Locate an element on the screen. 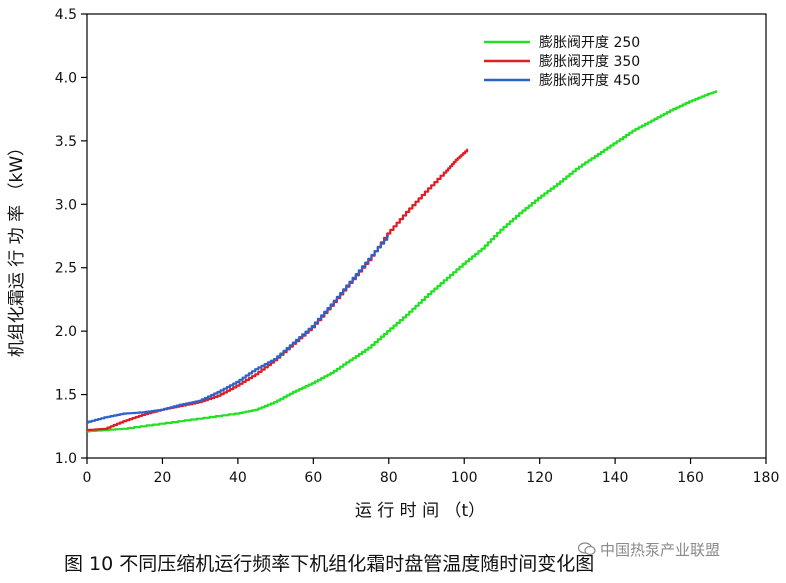  x-tick-label: 0 is located at coordinates (87, 478).